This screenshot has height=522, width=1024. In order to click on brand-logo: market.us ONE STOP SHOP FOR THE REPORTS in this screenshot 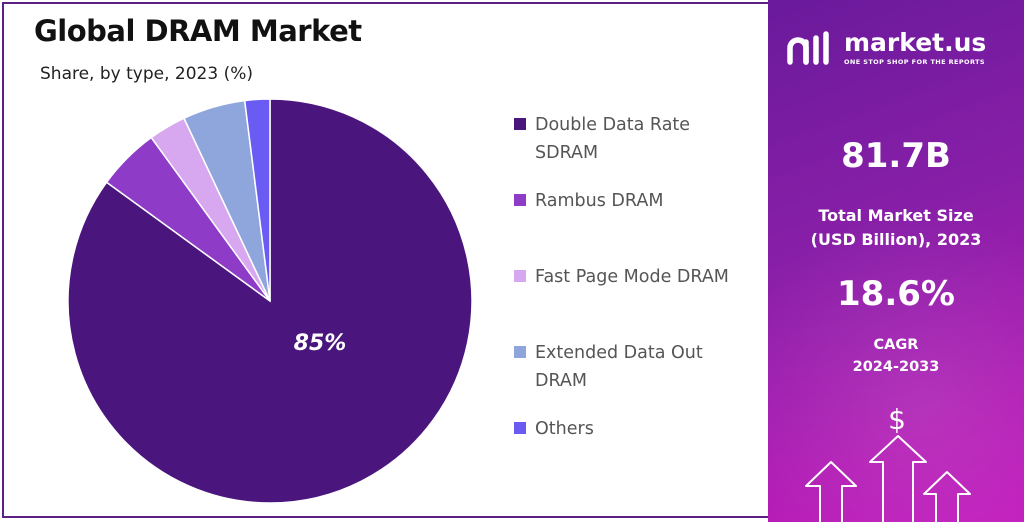, I will do `click(901, 48)`.